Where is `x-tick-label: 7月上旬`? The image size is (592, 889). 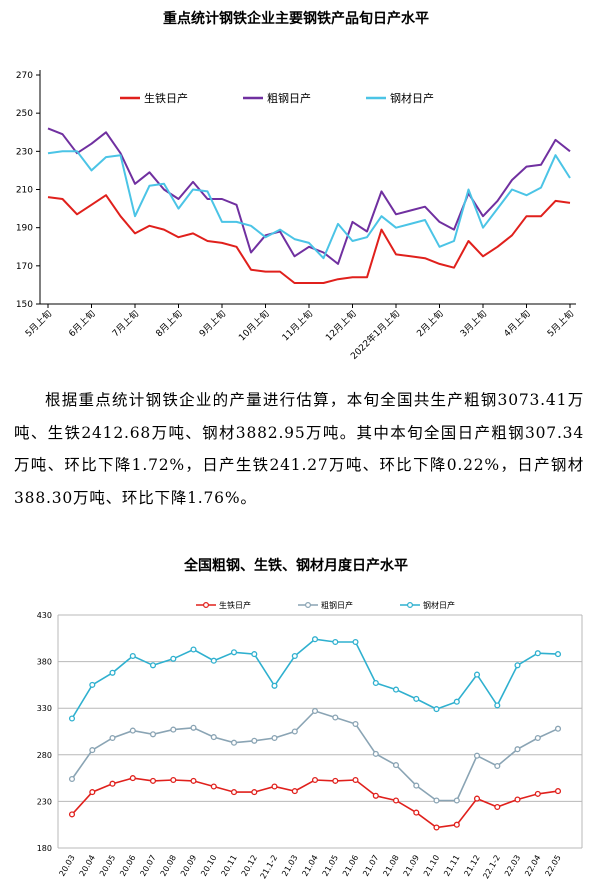 x-tick-label: 7月上旬 is located at coordinates (125, 324).